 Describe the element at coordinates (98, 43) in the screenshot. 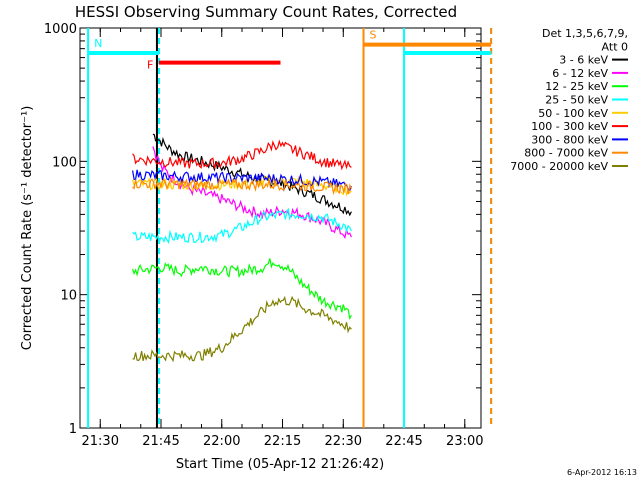

I see `flag-label: N` at that location.